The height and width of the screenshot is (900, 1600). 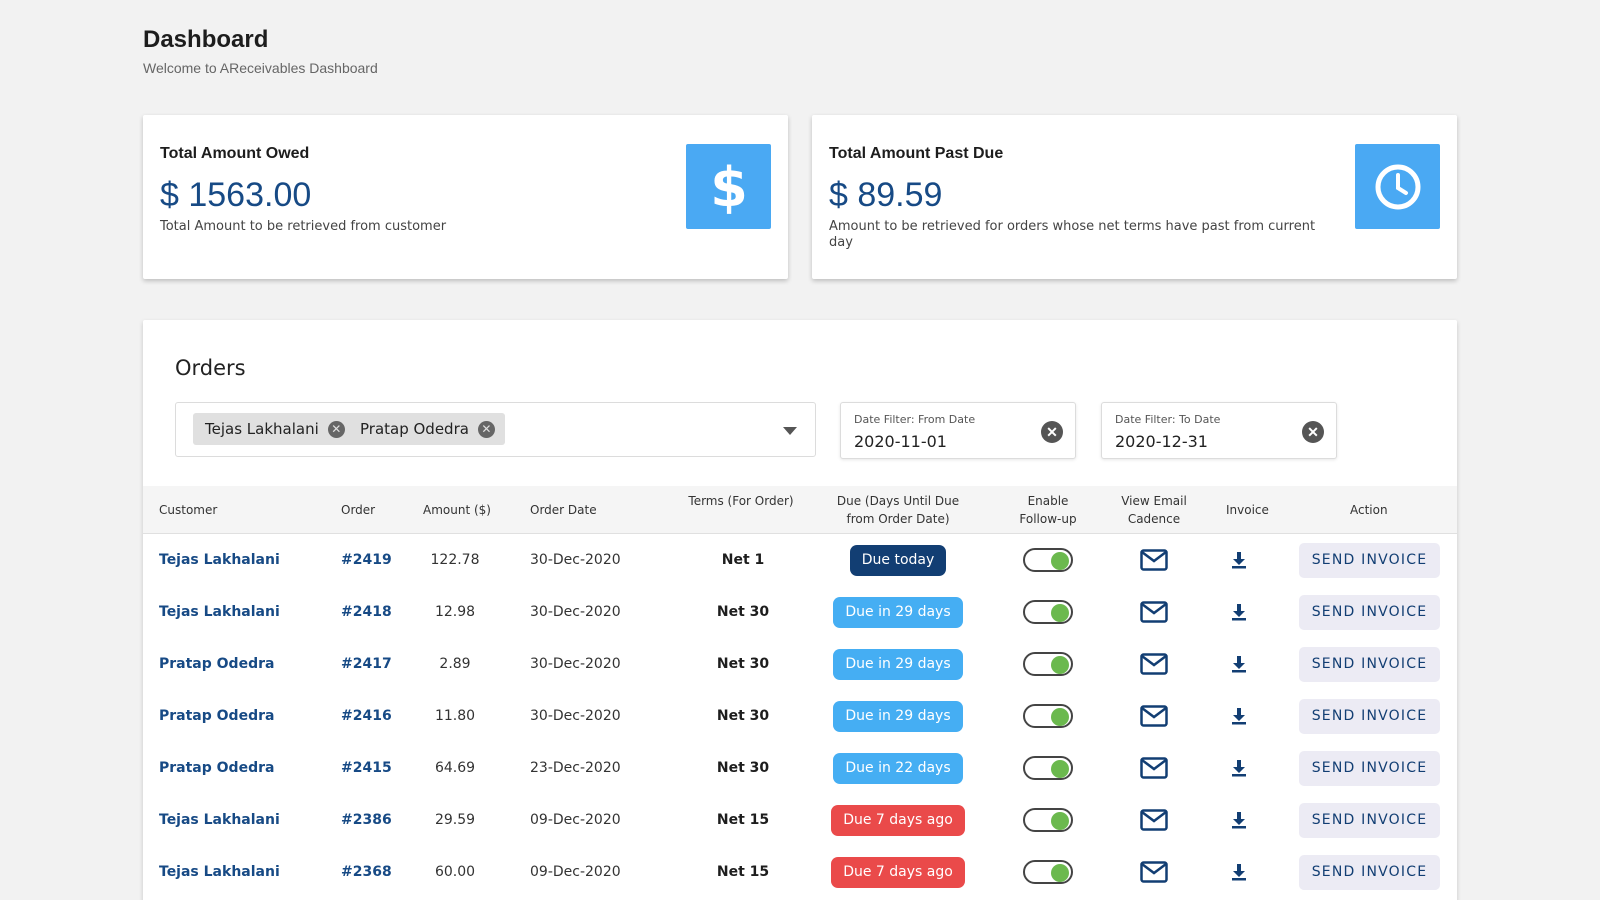 I want to click on card-value: $ 89.59, so click(x=886, y=195).